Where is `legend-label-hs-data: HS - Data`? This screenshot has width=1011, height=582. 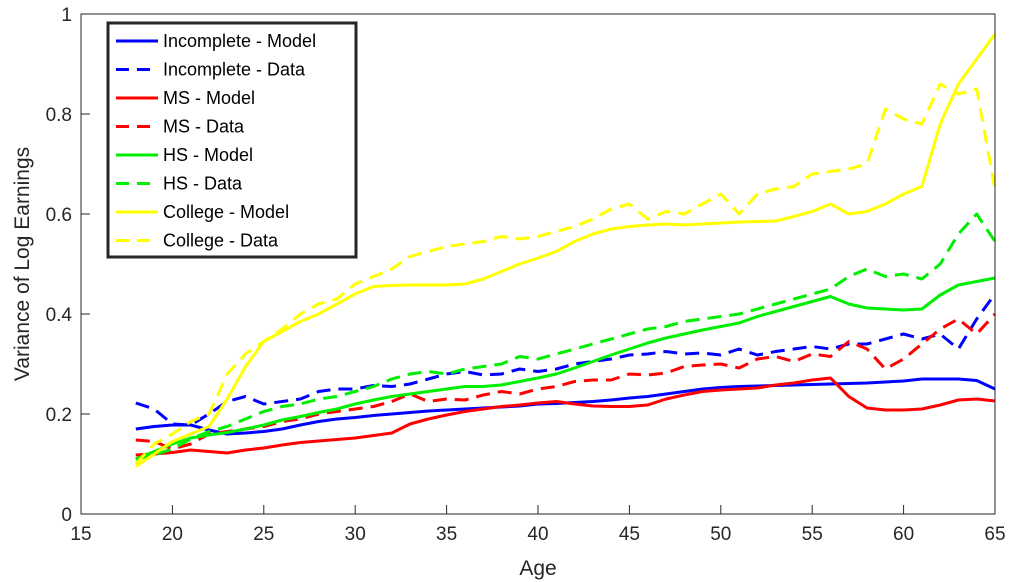 legend-label-hs-data: HS - Data is located at coordinates (203, 184).